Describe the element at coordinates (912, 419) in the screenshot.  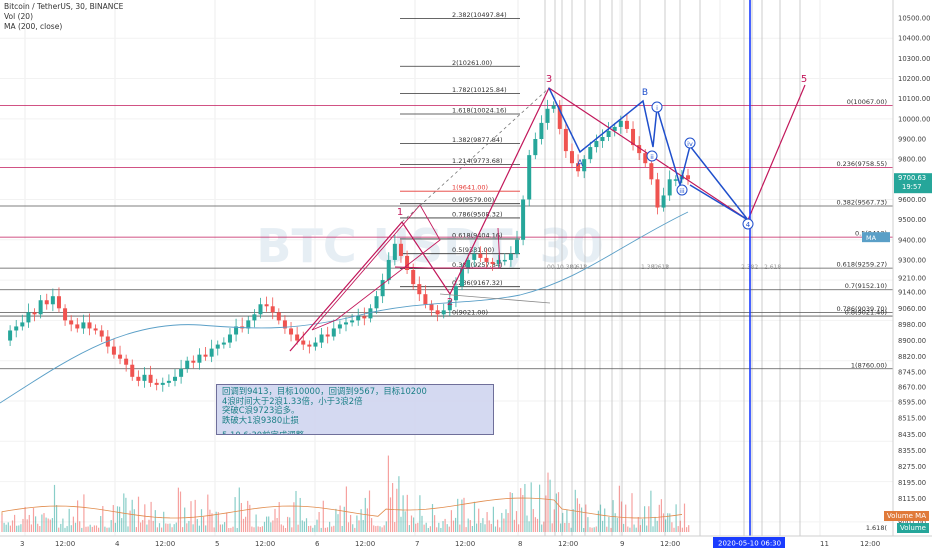
I see `price-axis-tick: 8515.00` at that location.